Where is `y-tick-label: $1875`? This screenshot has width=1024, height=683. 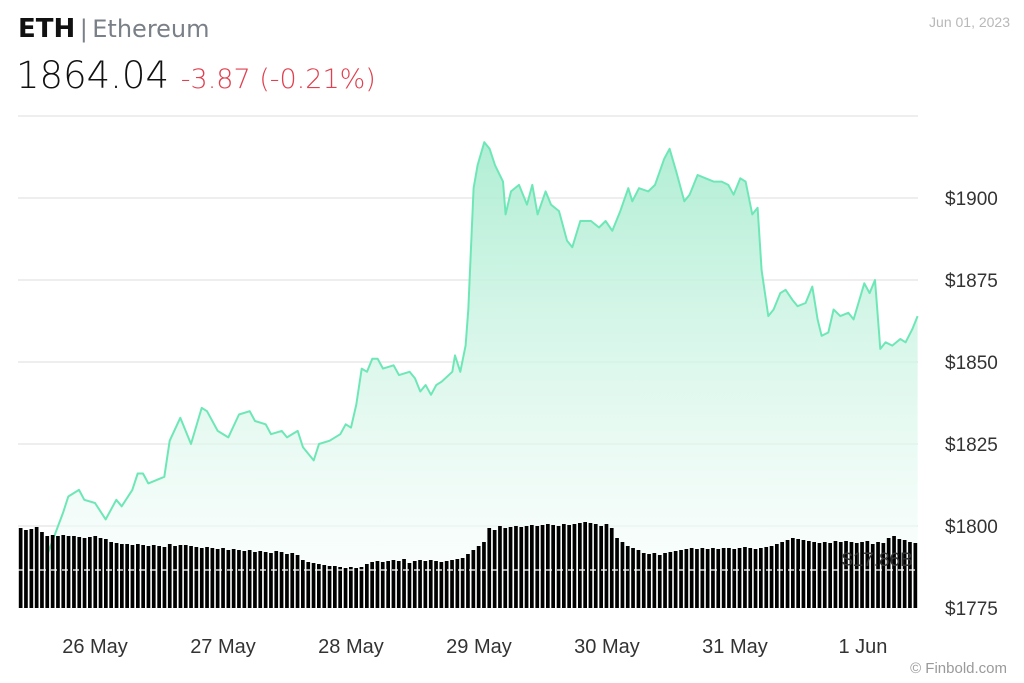 y-tick-label: $1875 is located at coordinates (971, 281).